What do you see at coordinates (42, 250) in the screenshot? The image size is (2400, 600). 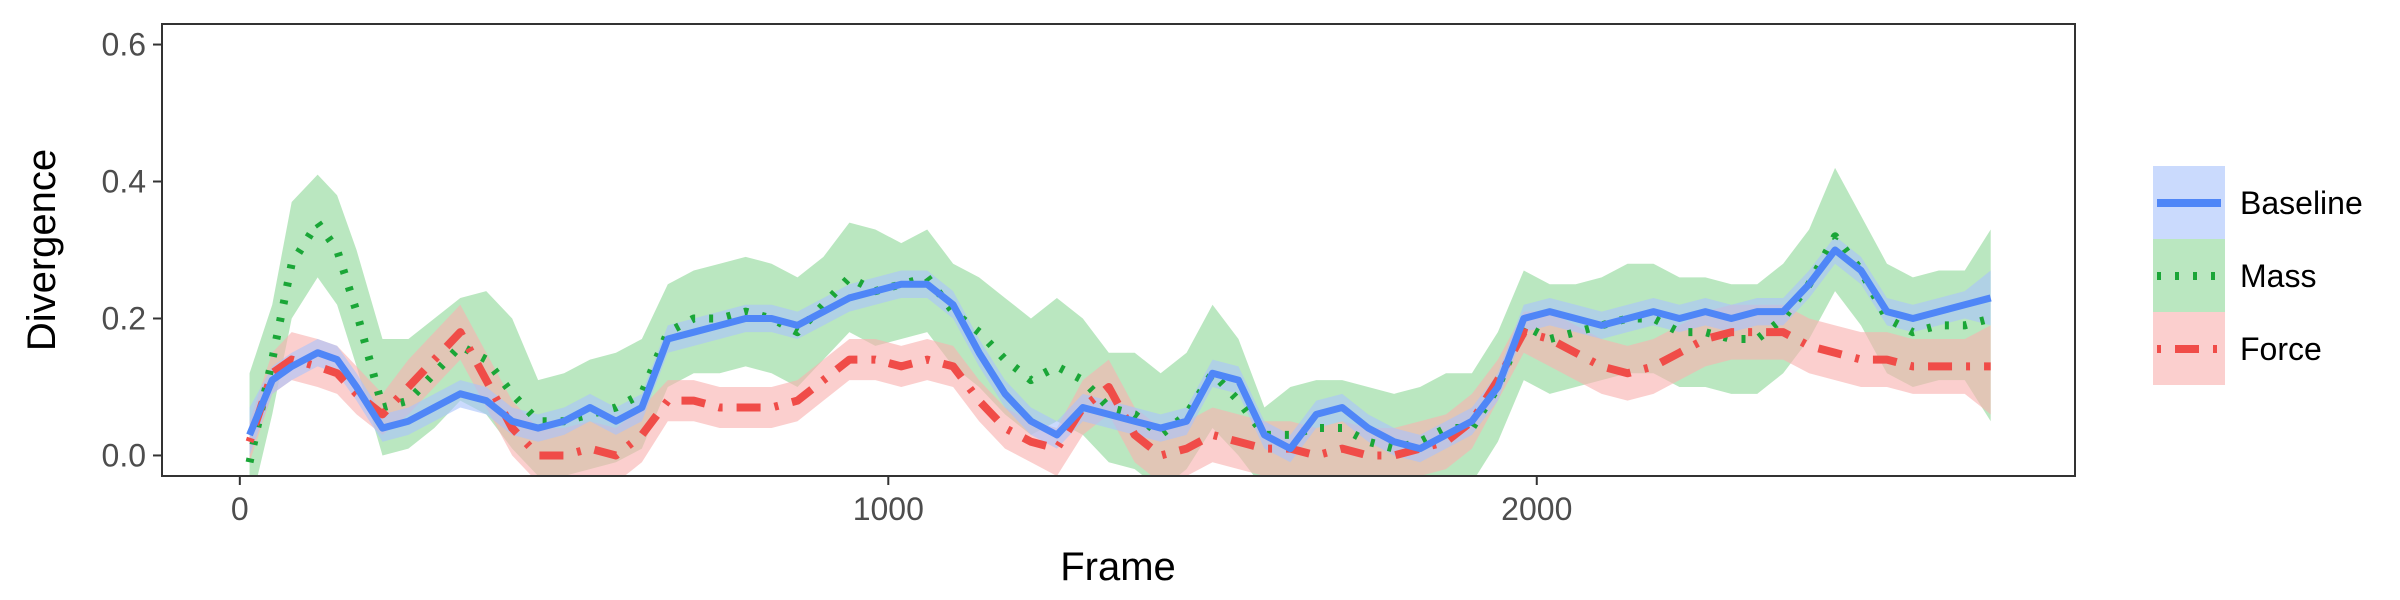 I see `y-axis-title: Divergence` at bounding box center [42, 250].